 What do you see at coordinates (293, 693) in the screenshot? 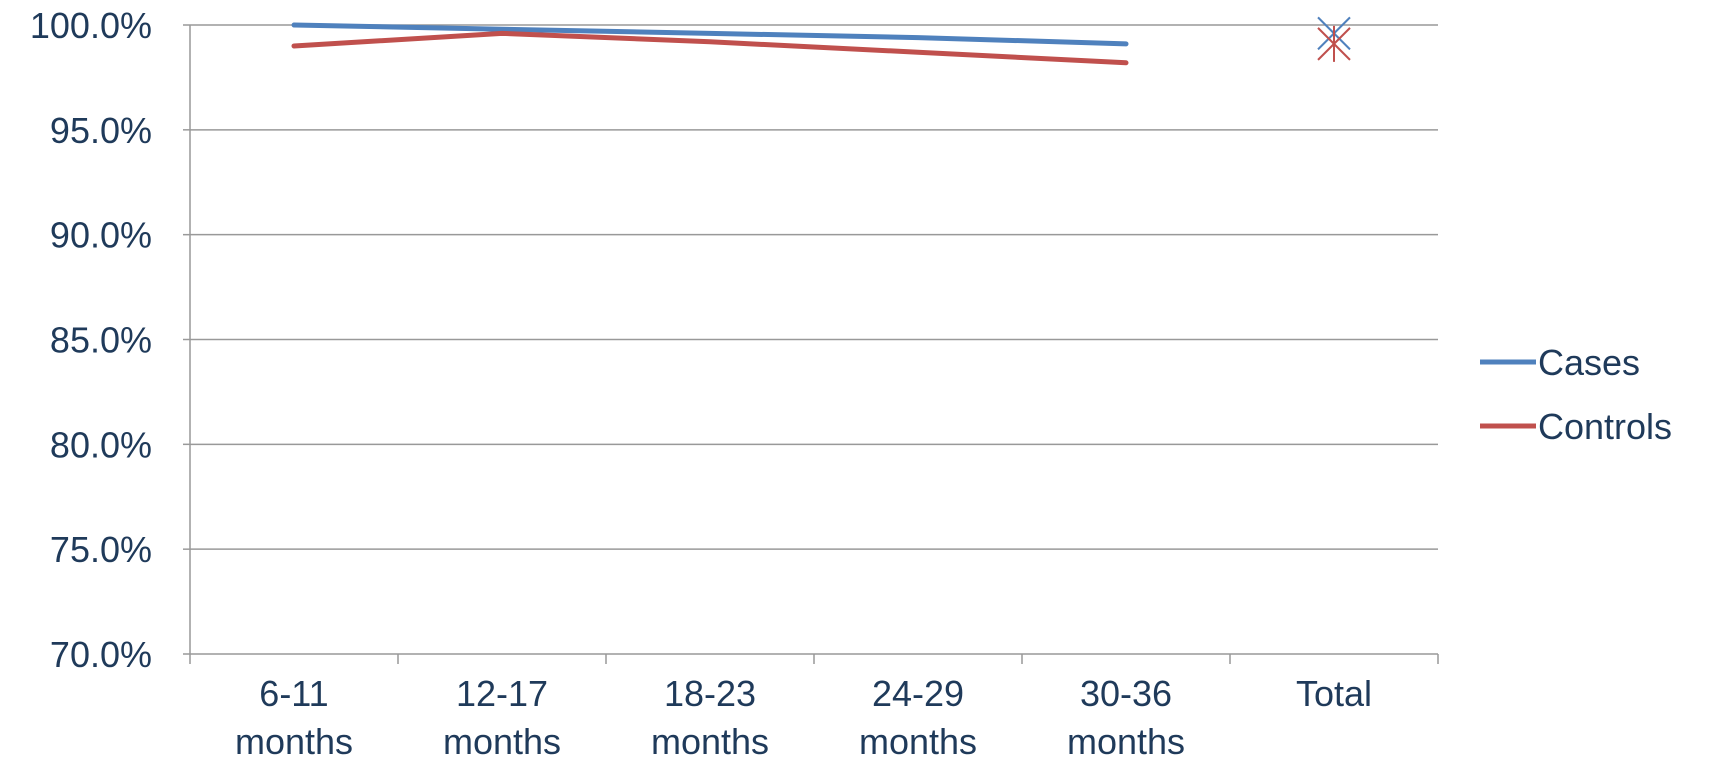
I see `x-tick-label-line: 6-11` at bounding box center [293, 693].